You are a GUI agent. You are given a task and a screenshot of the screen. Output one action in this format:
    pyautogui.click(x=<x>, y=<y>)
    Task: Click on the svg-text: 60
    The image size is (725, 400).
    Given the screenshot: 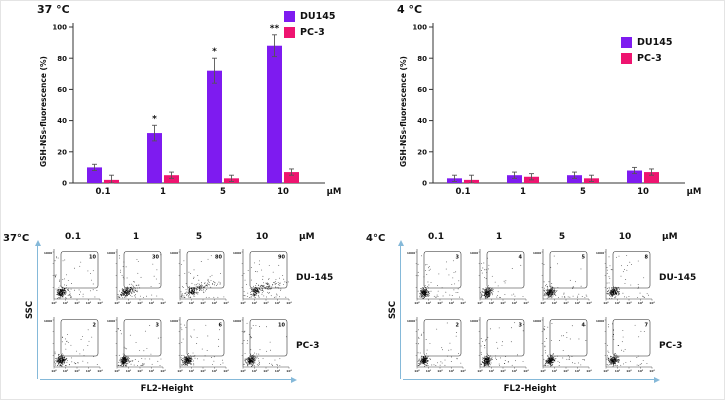 What is the action you would take?
    pyautogui.click(x=422, y=90)
    